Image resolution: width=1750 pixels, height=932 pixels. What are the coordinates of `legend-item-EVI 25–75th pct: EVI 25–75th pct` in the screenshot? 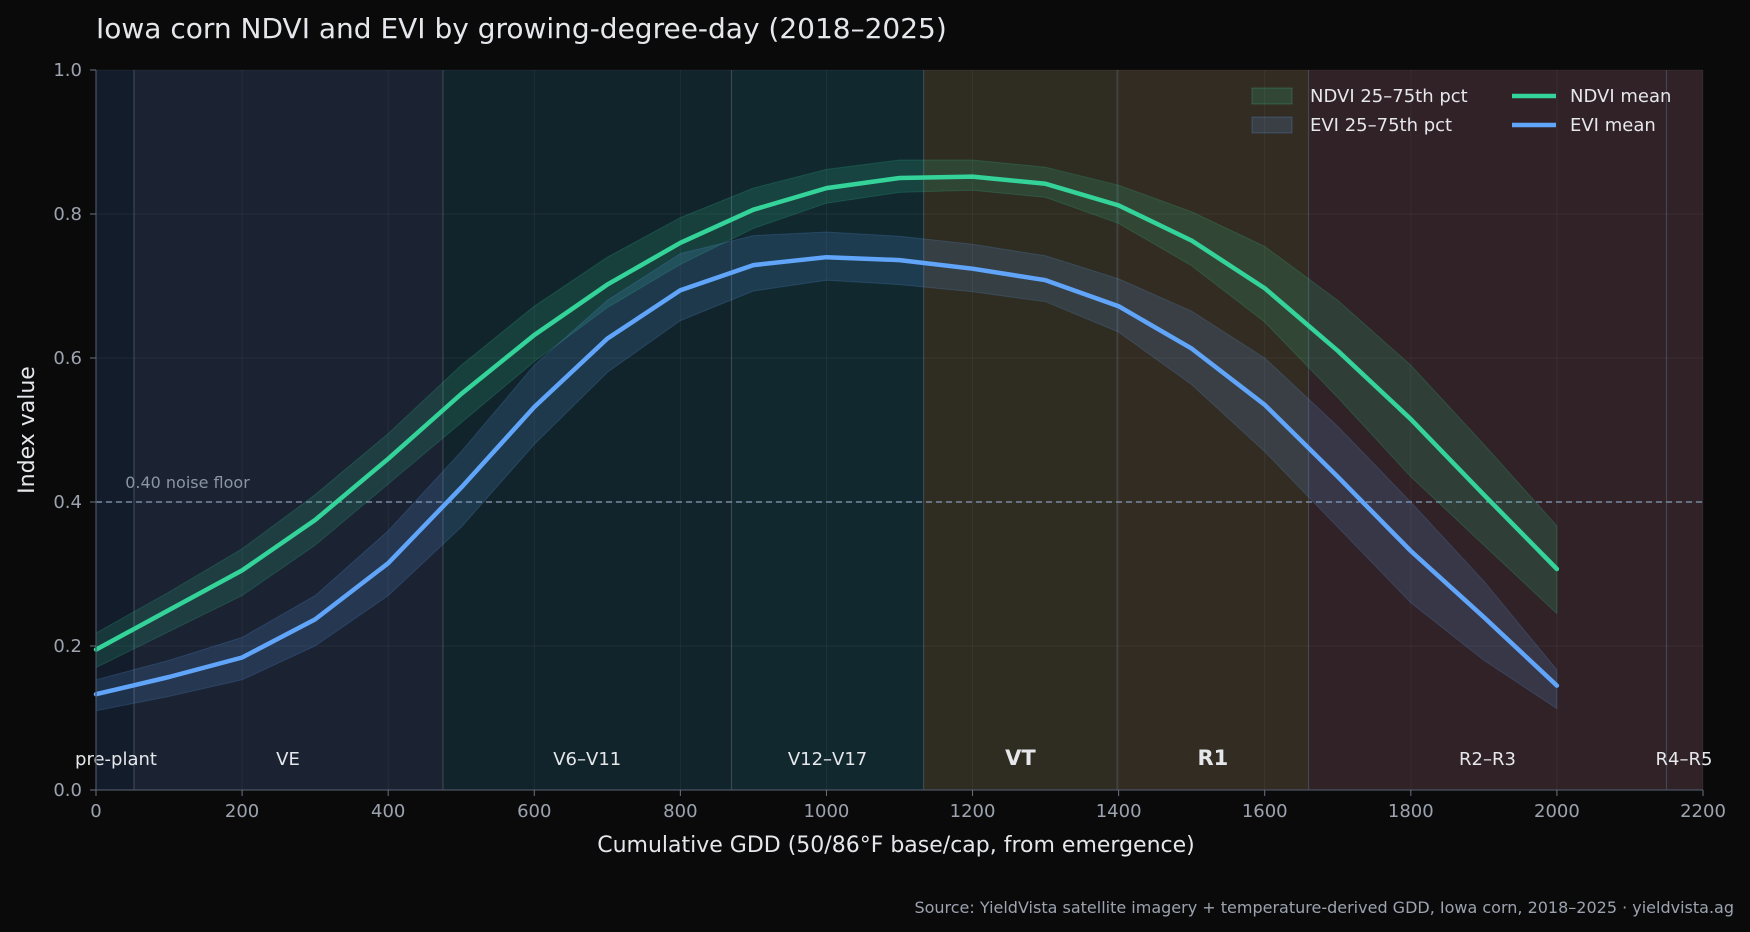 It's located at (1351, 125).